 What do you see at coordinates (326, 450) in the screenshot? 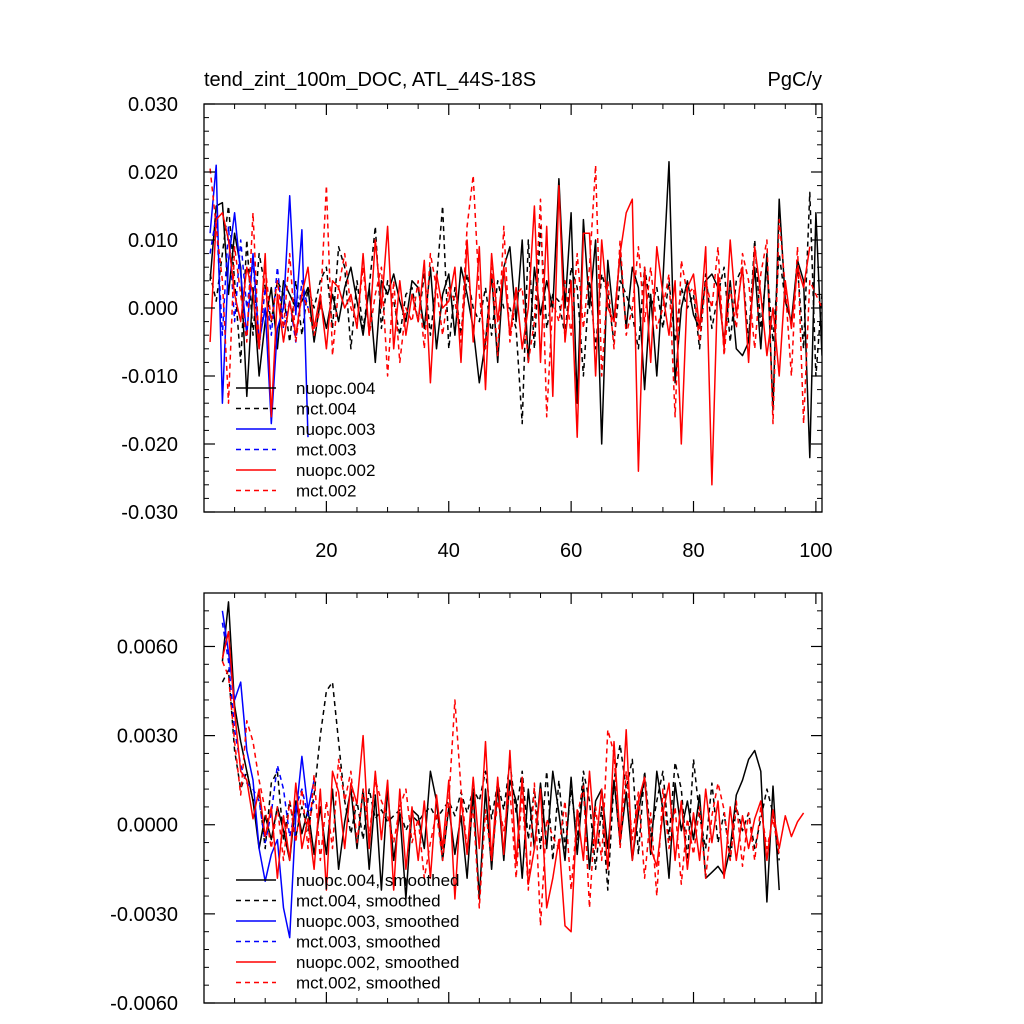
I see `legend-label: mct.003` at bounding box center [326, 450].